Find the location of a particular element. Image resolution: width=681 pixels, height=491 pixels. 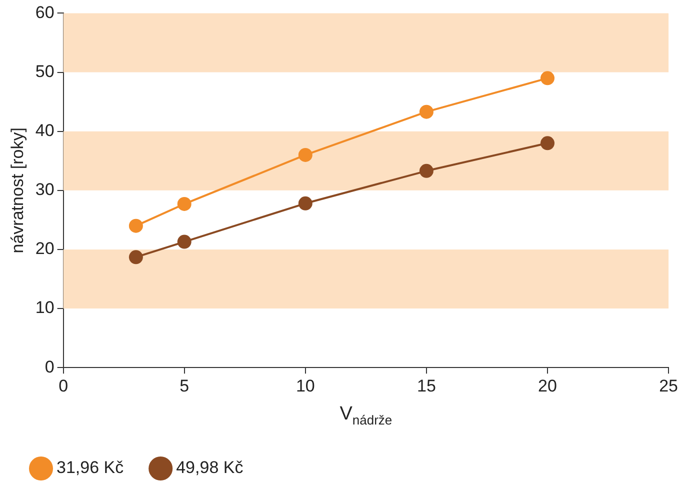

legend-label: 31,96 Kč is located at coordinates (90, 468).